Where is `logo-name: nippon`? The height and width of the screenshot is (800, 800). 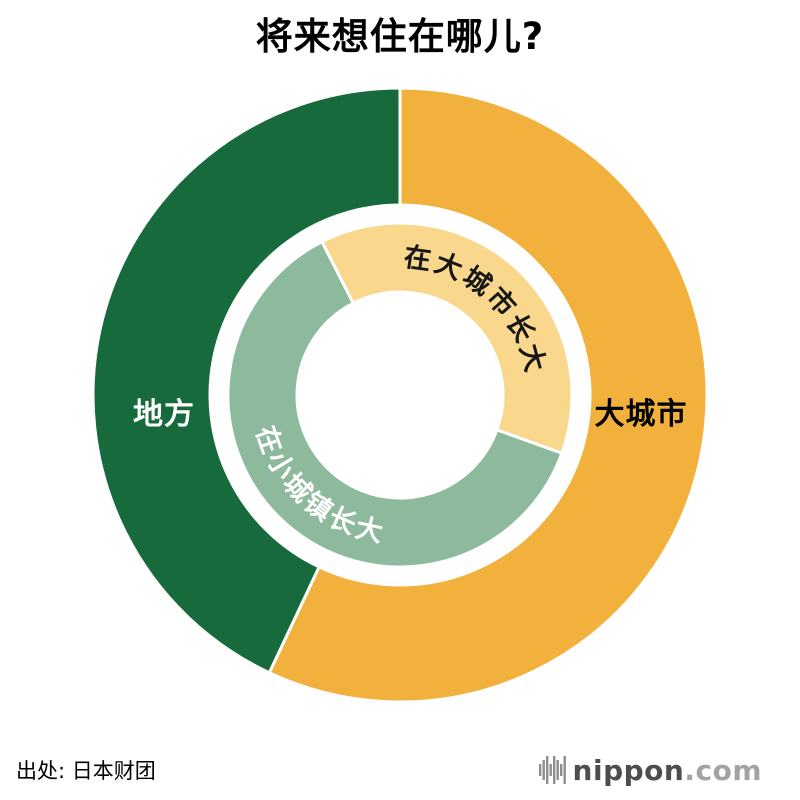 logo-name: nippon is located at coordinates (628, 770).